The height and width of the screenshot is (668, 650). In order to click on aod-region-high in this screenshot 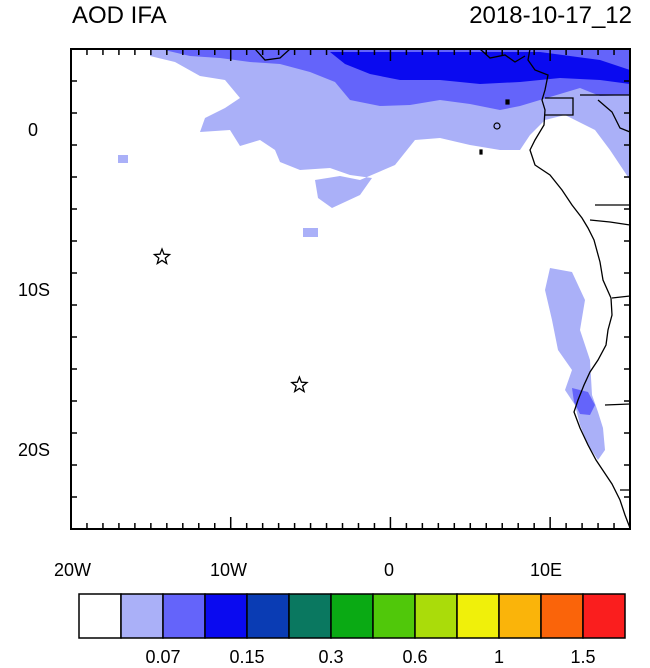, I will do `click(480, 68)`.